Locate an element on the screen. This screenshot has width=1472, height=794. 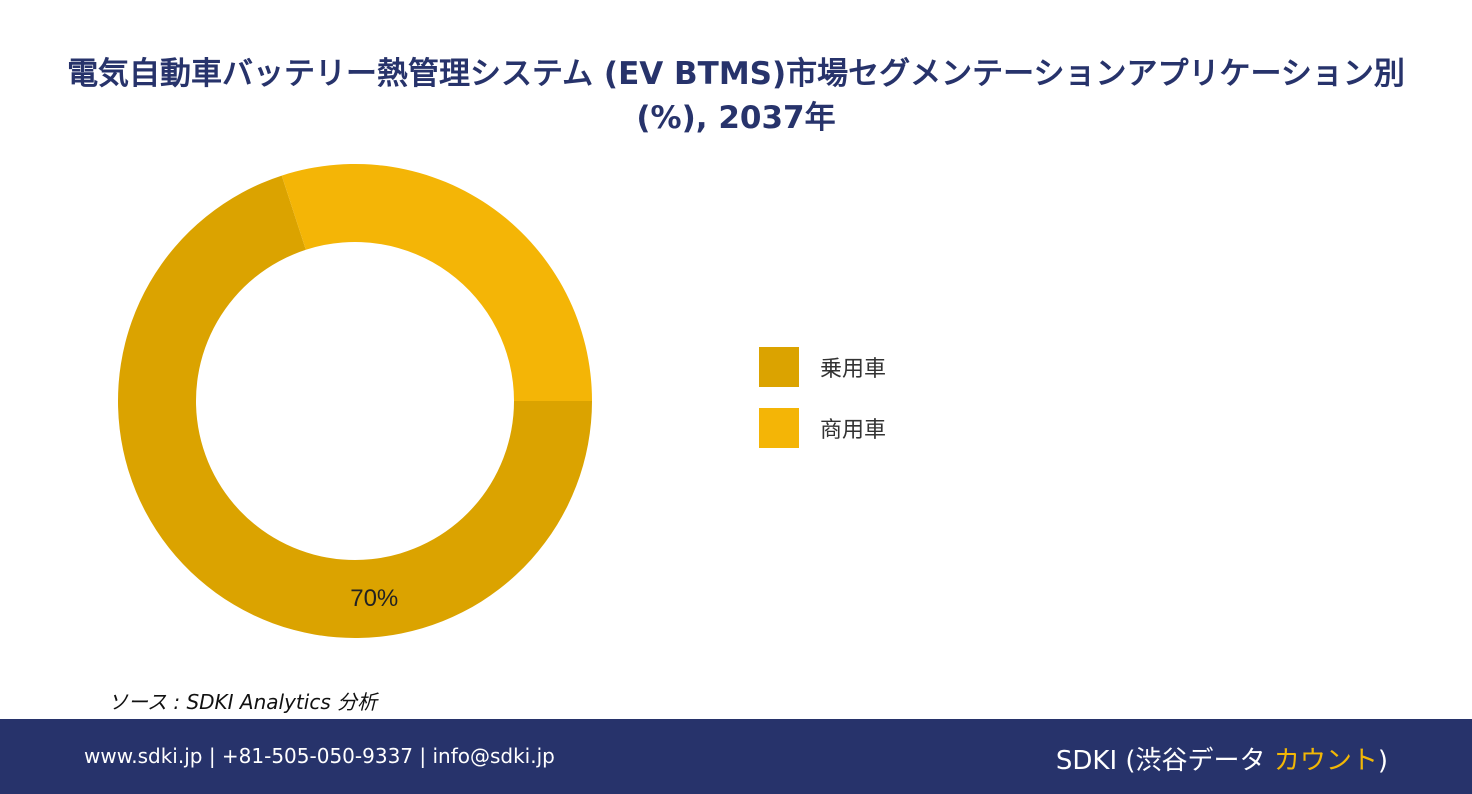
legend-swatch-passenger is located at coordinates (779, 367).